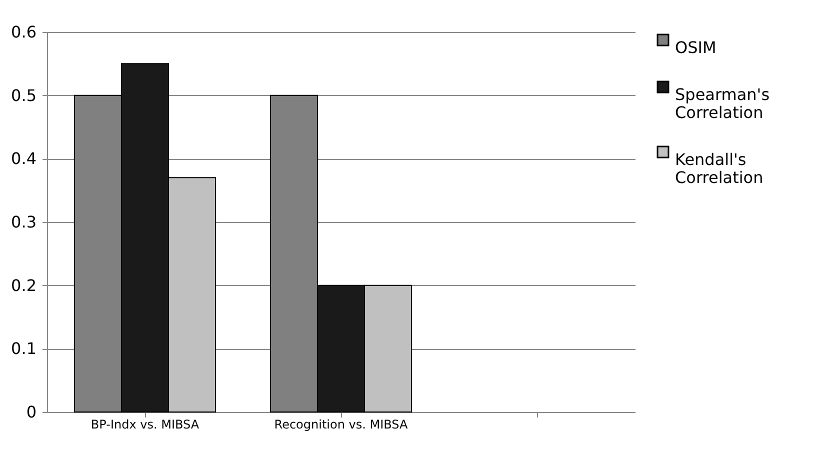 This screenshot has width=814, height=475. What do you see at coordinates (23, 95) in the screenshot?
I see `y-tick-label: 0.5` at bounding box center [23, 95].